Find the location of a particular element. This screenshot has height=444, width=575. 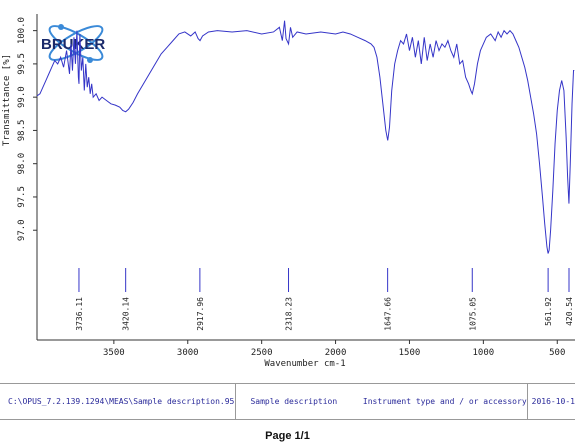

y-tick-label: 98.0 is located at coordinates (22, 164).